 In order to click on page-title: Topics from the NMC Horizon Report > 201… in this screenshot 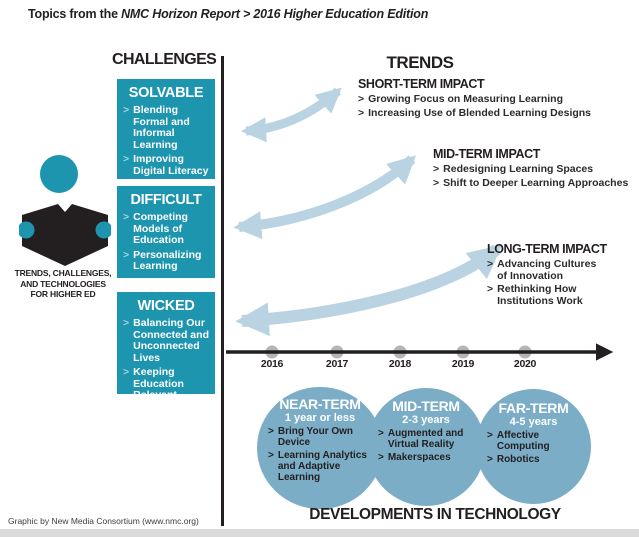, I will do `click(228, 14)`.